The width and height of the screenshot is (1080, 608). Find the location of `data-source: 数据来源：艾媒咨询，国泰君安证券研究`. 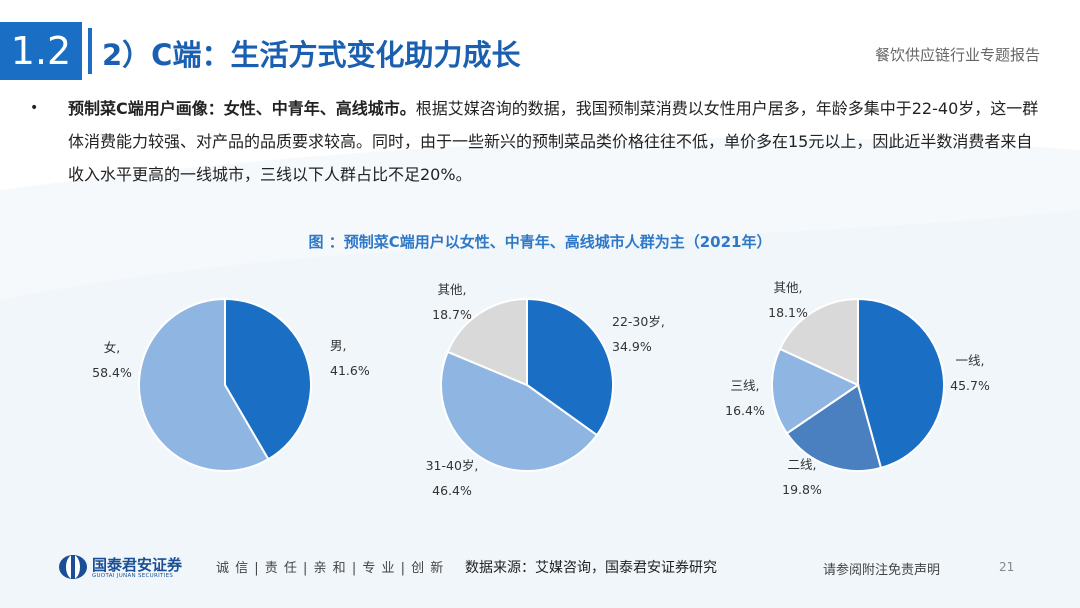

data-source: 数据来源：艾媒咨询，国泰君安证券研究 is located at coordinates (591, 568).